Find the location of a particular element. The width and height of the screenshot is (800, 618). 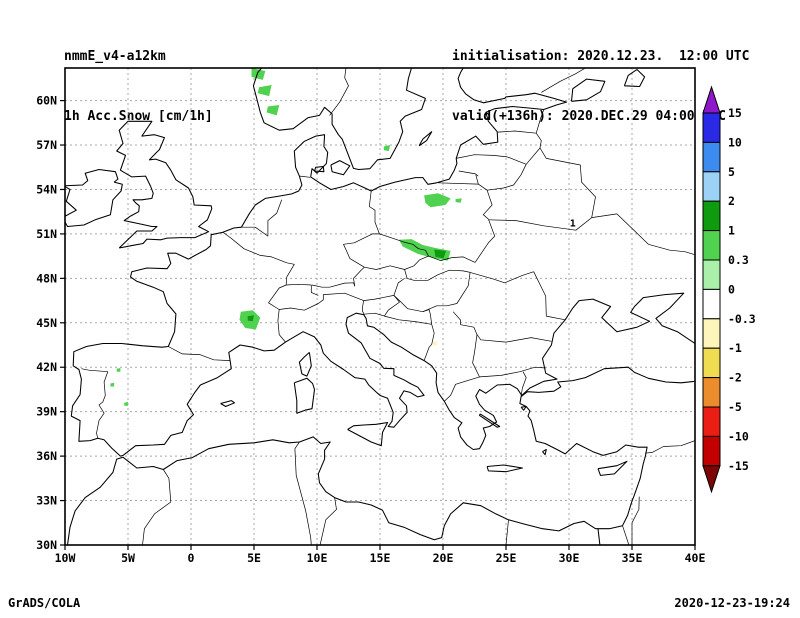

svg-text: 15E is located at coordinates (380, 558).